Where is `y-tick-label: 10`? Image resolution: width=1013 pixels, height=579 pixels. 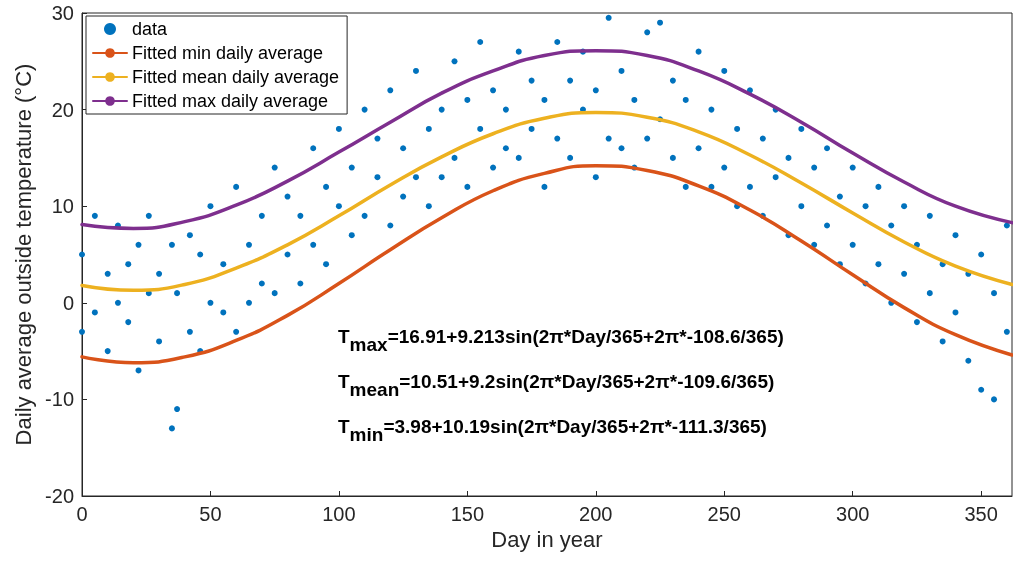 y-tick-label: 10 is located at coordinates (62, 206).